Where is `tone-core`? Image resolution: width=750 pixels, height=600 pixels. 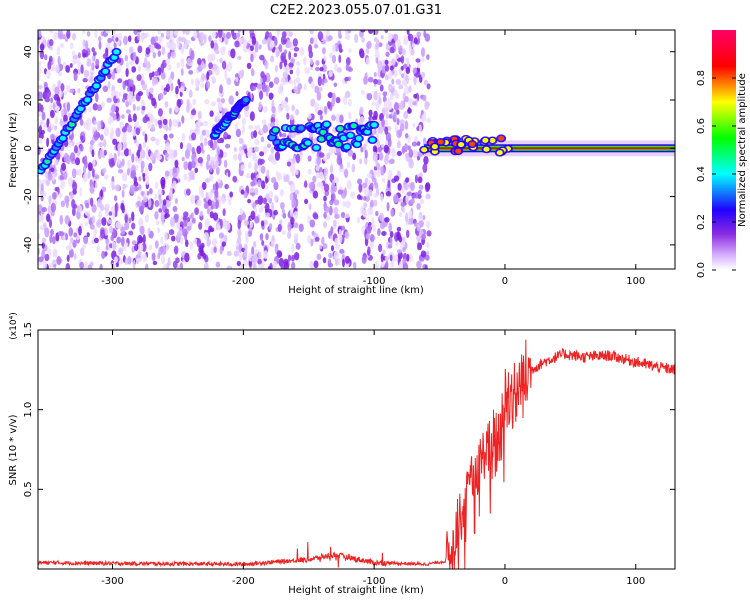 tone-core is located at coordinates (549, 148).